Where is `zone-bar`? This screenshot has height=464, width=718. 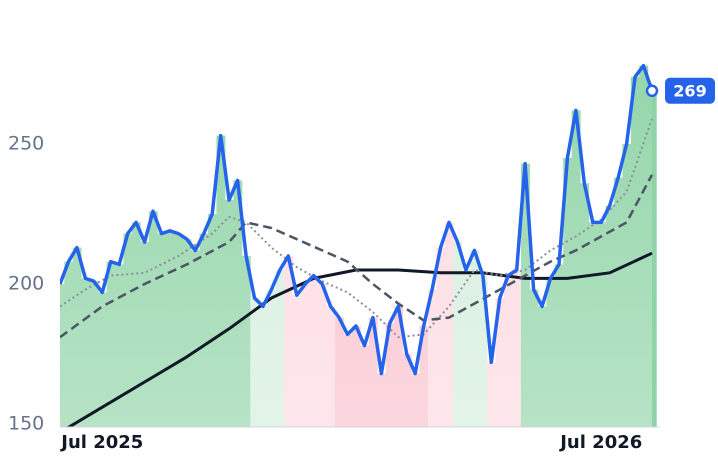 zone-bar is located at coordinates (652, 258).